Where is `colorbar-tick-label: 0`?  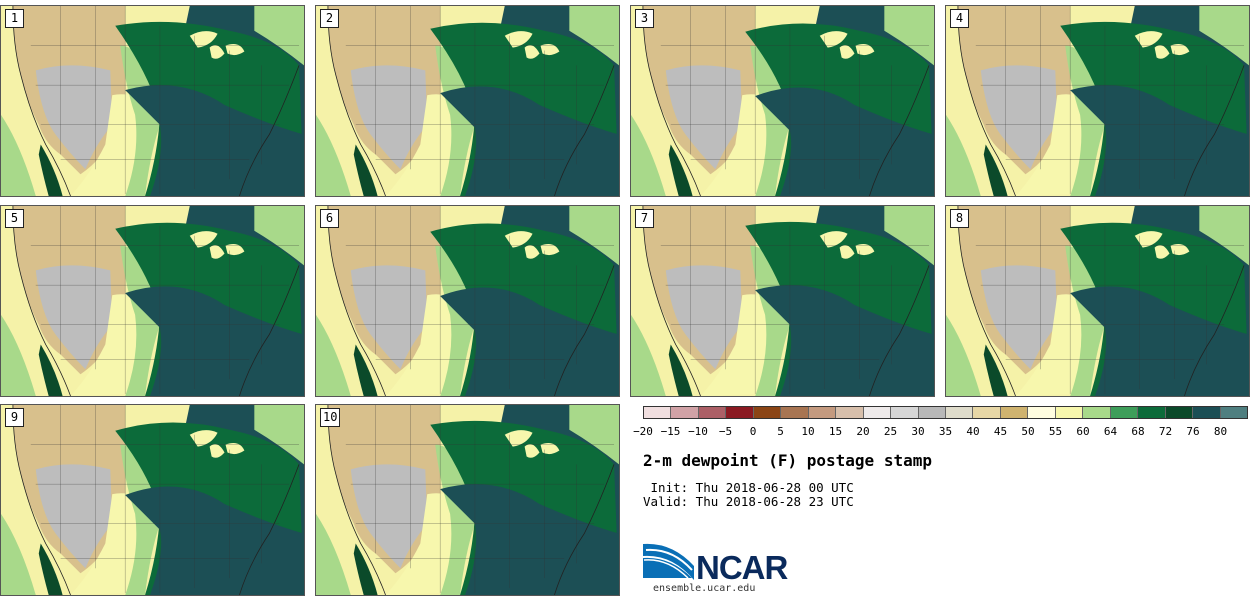 colorbar-tick-label: 0 is located at coordinates (753, 431).